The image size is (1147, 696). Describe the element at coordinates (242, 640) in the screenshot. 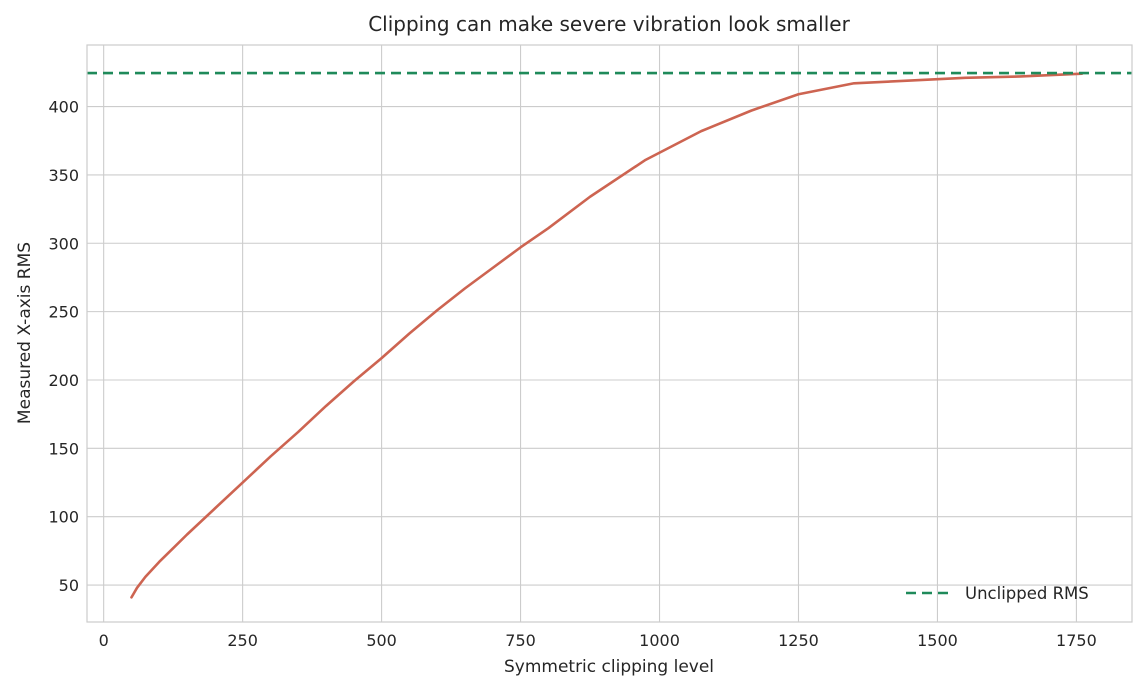

I see `x-tick-label-250: 250` at that location.